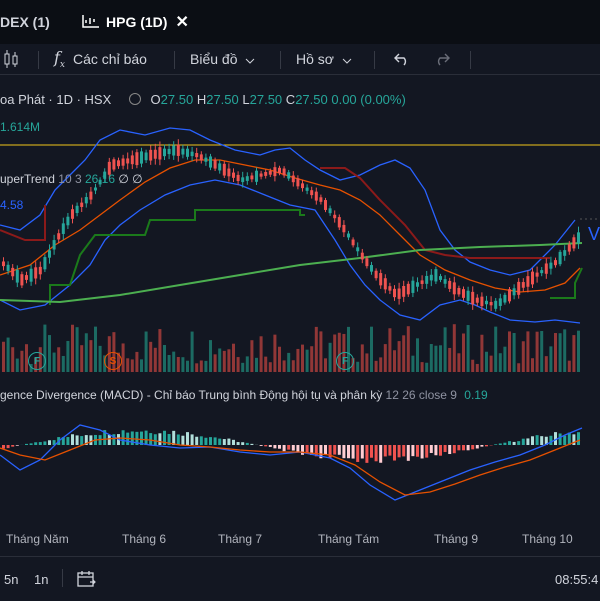 The width and height of the screenshot is (600, 601). Describe the element at coordinates (181, 22) in the screenshot. I see `close-icon: ✕` at that location.